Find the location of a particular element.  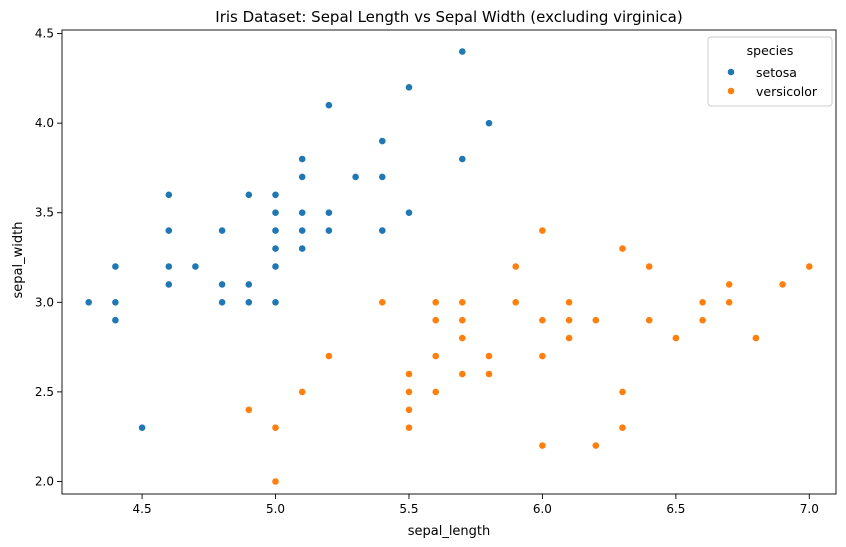

x-tick-label: 7.0 is located at coordinates (809, 509).